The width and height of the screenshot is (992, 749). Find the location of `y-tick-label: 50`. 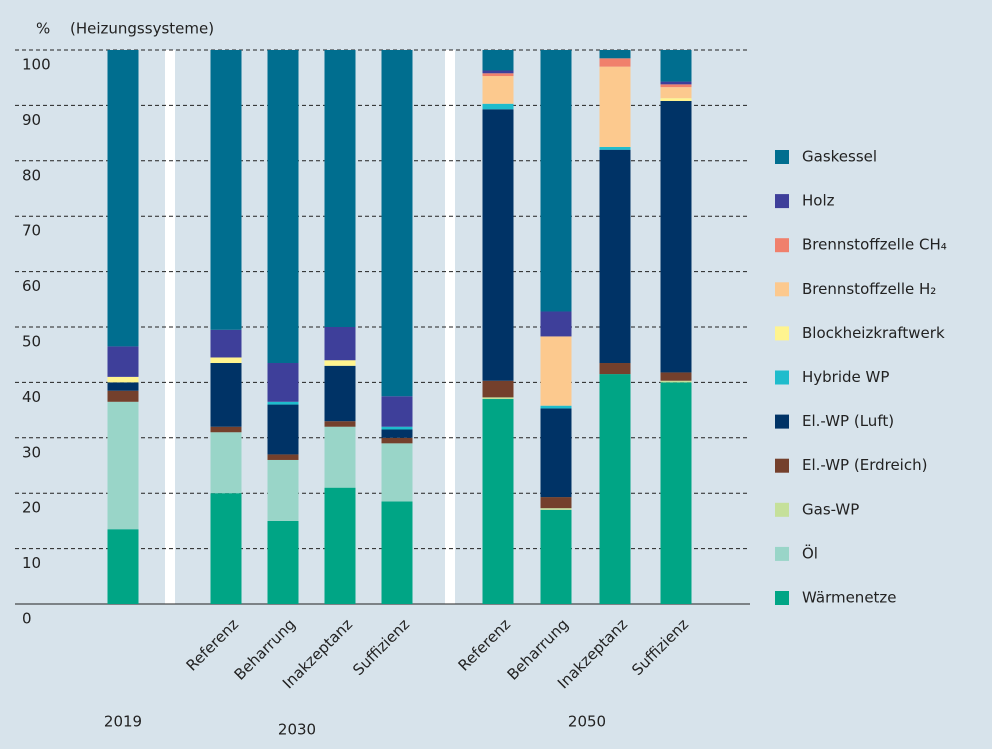

y-tick-label: 50 is located at coordinates (31, 342).